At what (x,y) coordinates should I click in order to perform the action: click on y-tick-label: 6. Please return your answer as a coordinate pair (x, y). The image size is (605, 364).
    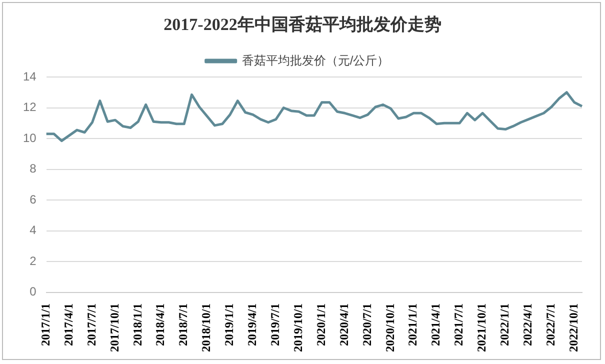
    Looking at the image, I should click on (33, 199).